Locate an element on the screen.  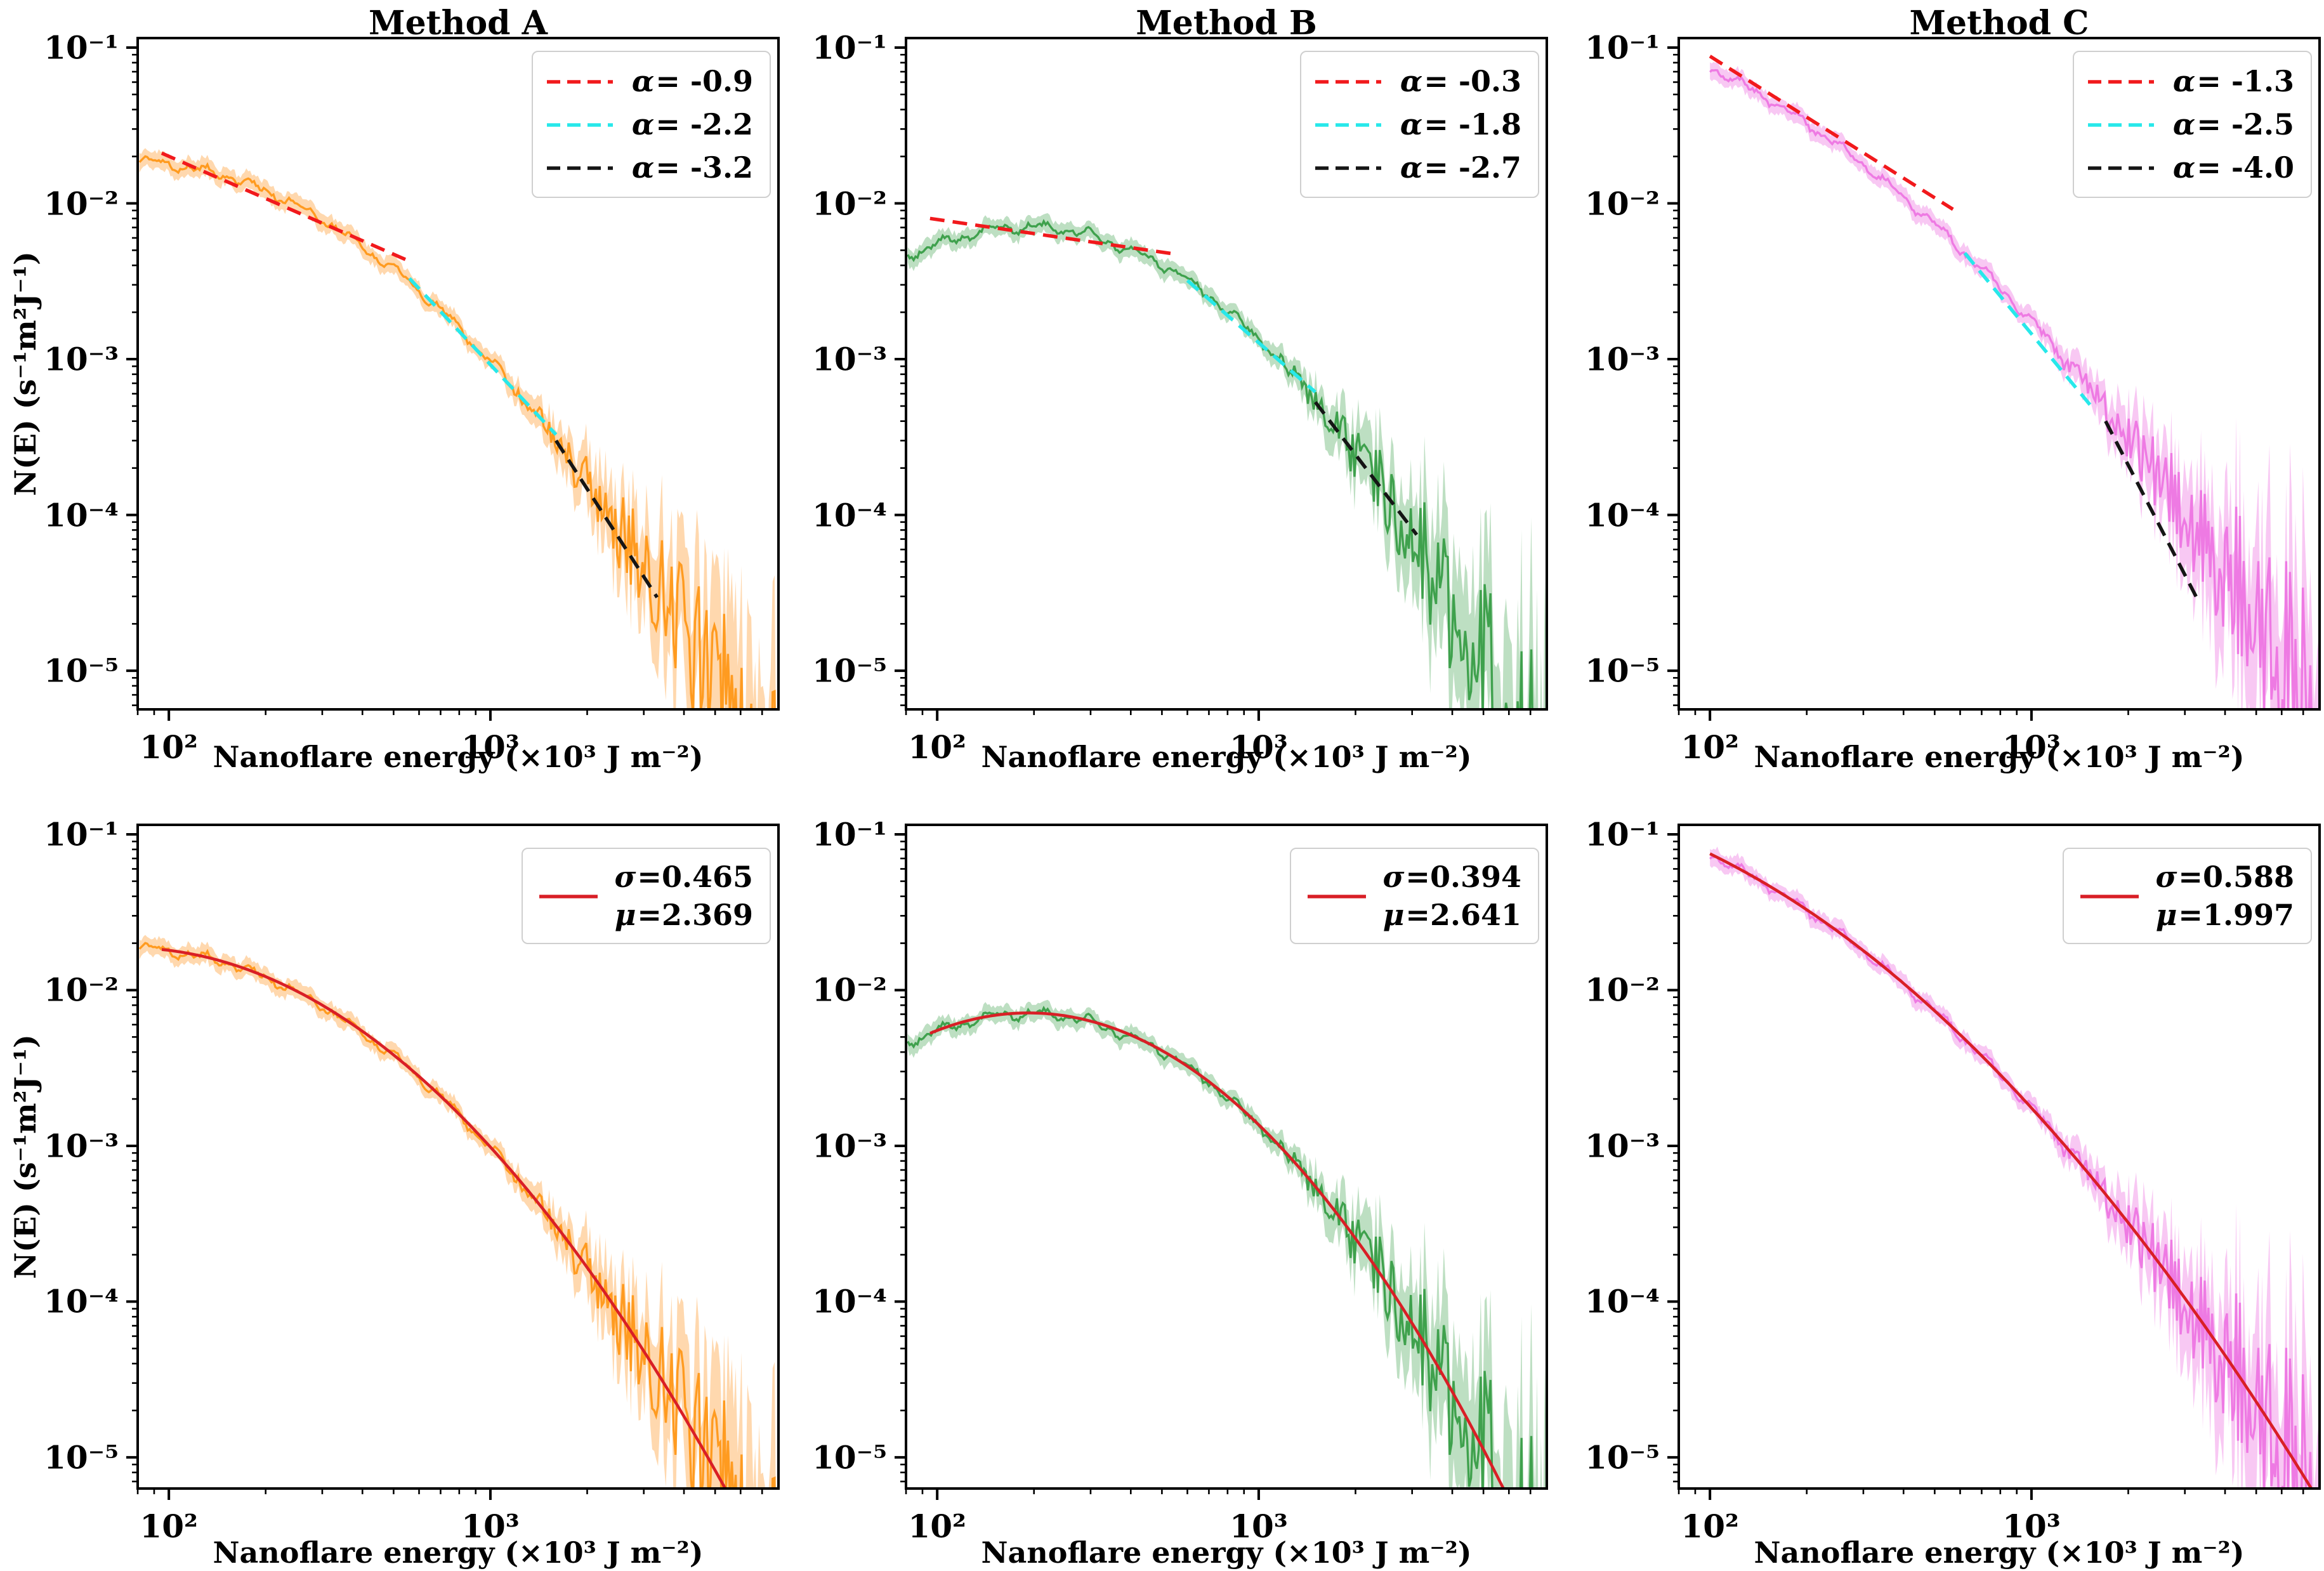
legend-method-c-powerlaw: α= -1.3 α= -2.5 α= -4.0 is located at coordinates (2192, 124).